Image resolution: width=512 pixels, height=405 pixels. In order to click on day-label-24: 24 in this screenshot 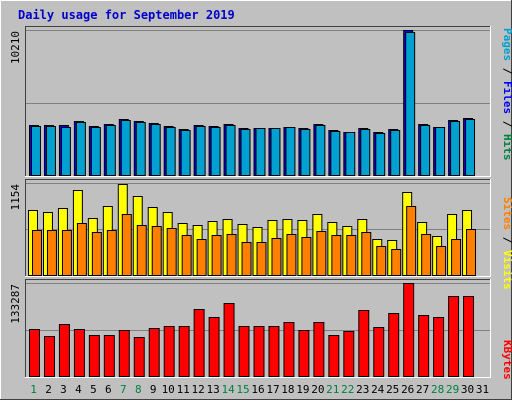, I will do `click(378, 389)`.